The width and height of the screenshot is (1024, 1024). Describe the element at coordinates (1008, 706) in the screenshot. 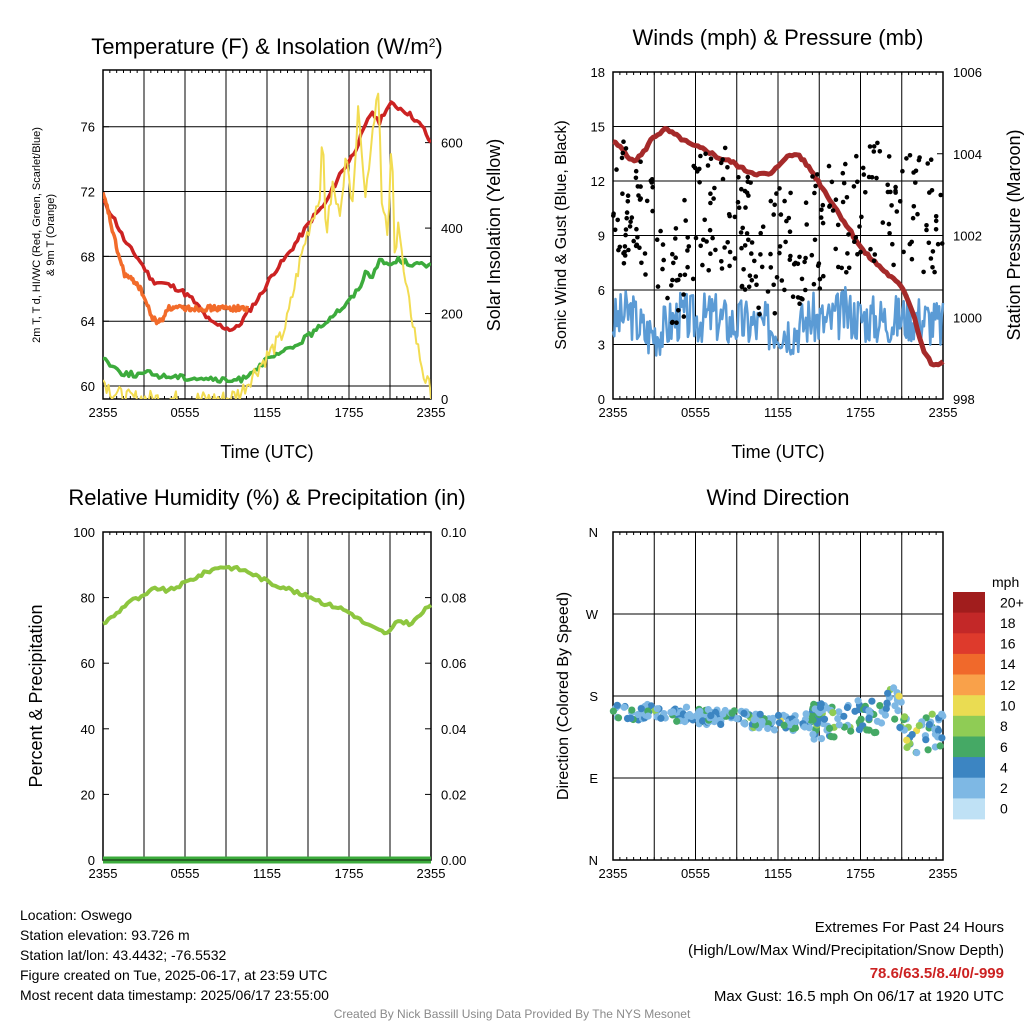

I see `legend-label: 10` at that location.